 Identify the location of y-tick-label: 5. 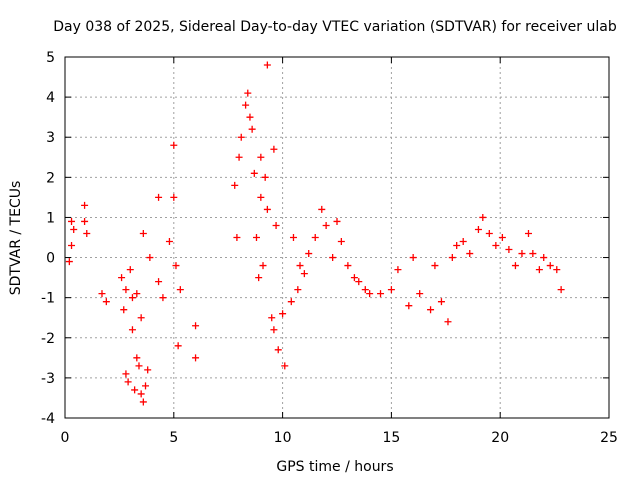
(50, 58).